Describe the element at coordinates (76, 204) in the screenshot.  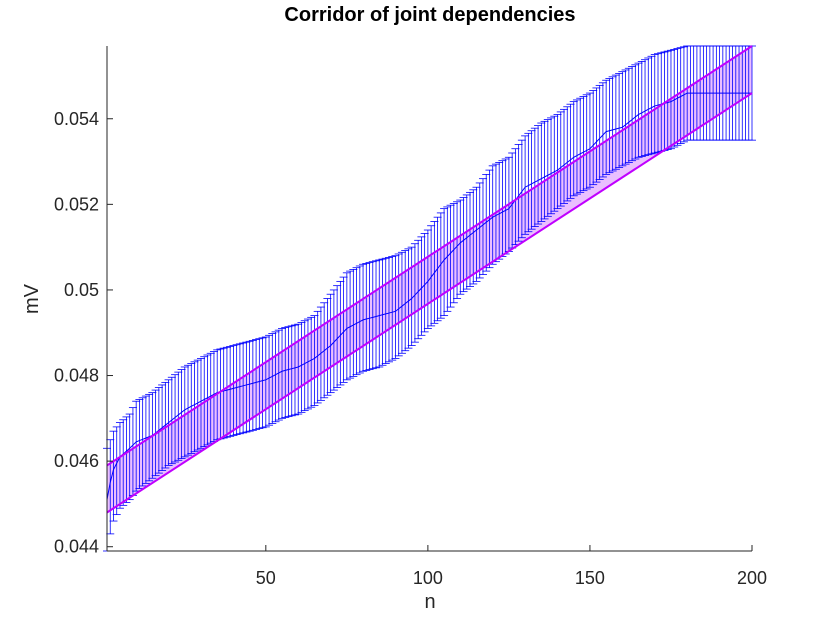
I see `y-tick-label: 0.052` at that location.